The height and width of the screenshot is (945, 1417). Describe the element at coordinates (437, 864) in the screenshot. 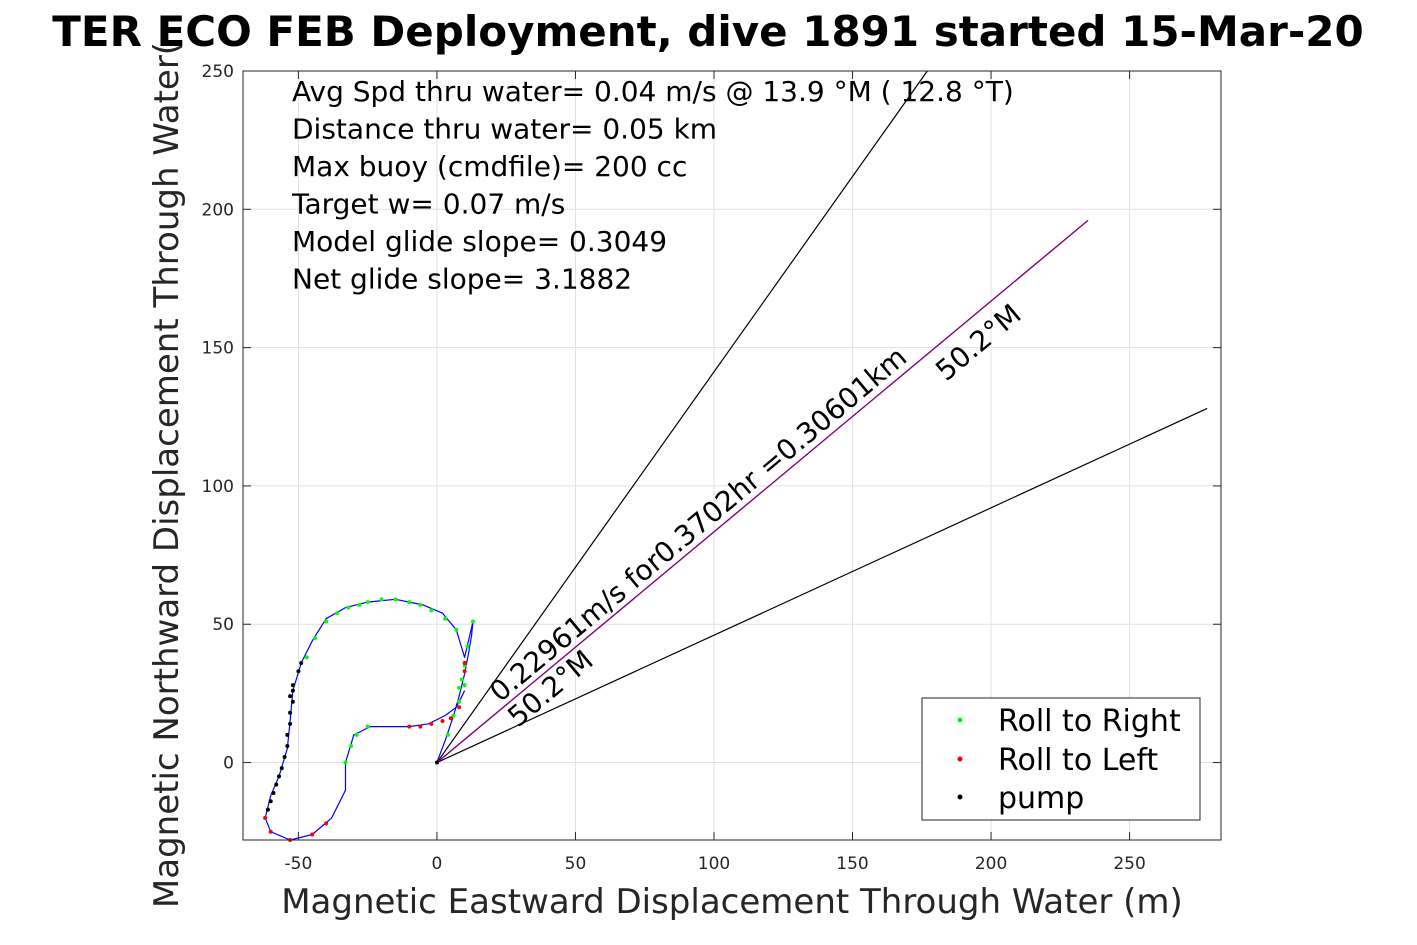

I see `x-tick-label: 0` at that location.